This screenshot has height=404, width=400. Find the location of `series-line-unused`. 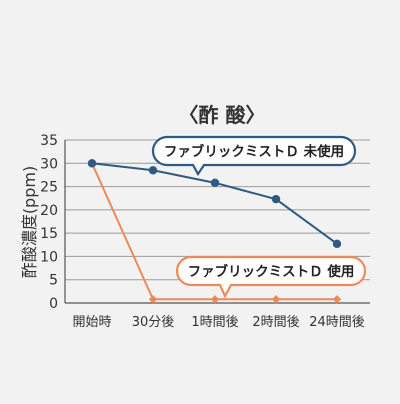

series-line-unused is located at coordinates (214, 203).